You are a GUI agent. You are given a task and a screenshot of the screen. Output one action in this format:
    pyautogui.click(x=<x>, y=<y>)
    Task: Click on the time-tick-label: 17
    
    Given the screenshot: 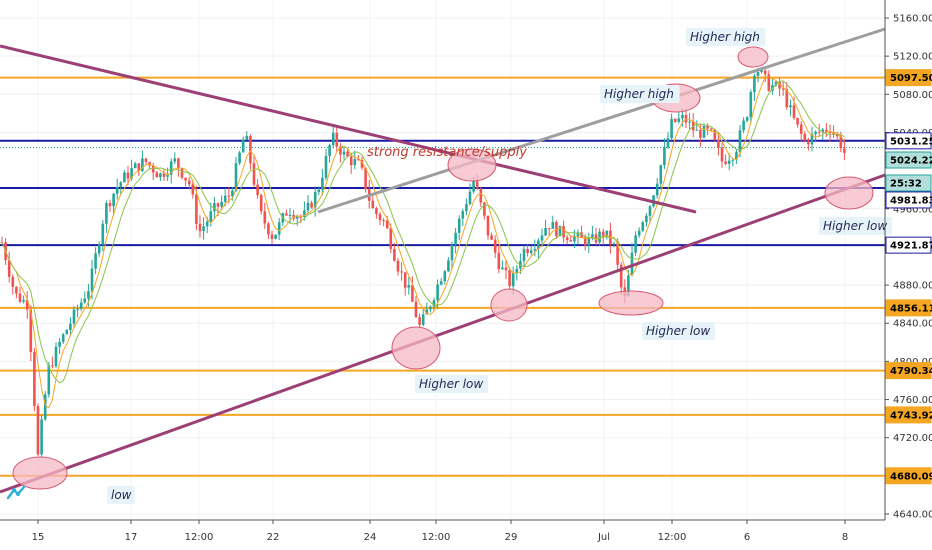 What is the action you would take?
    pyautogui.click(x=131, y=537)
    